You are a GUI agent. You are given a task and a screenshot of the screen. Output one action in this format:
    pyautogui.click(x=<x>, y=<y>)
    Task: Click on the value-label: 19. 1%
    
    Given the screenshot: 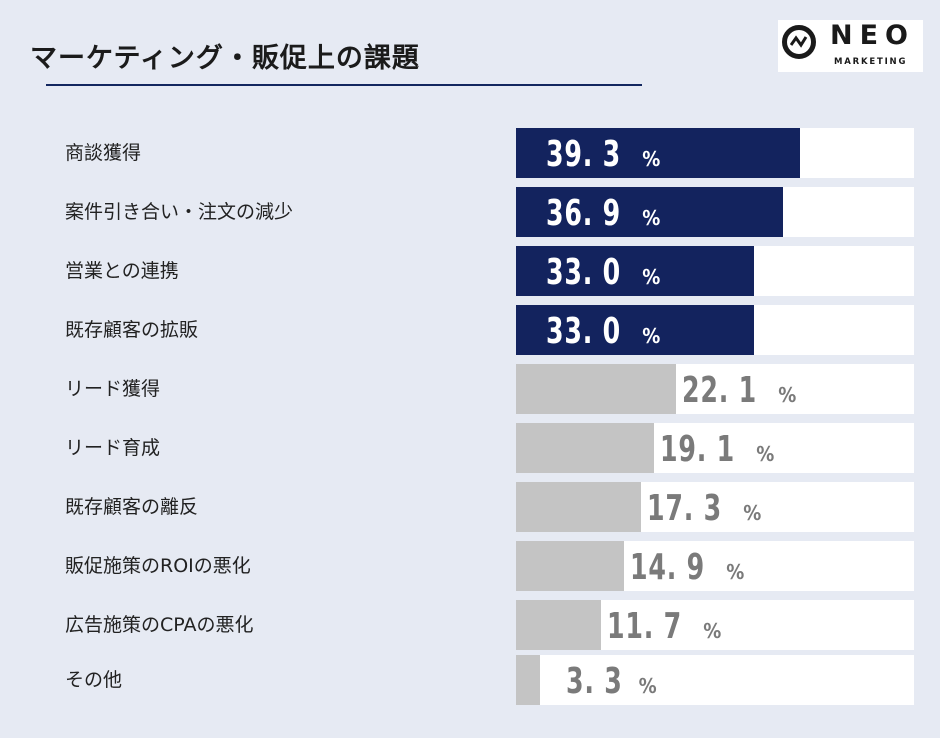 What is the action you would take?
    pyautogui.click(x=717, y=448)
    